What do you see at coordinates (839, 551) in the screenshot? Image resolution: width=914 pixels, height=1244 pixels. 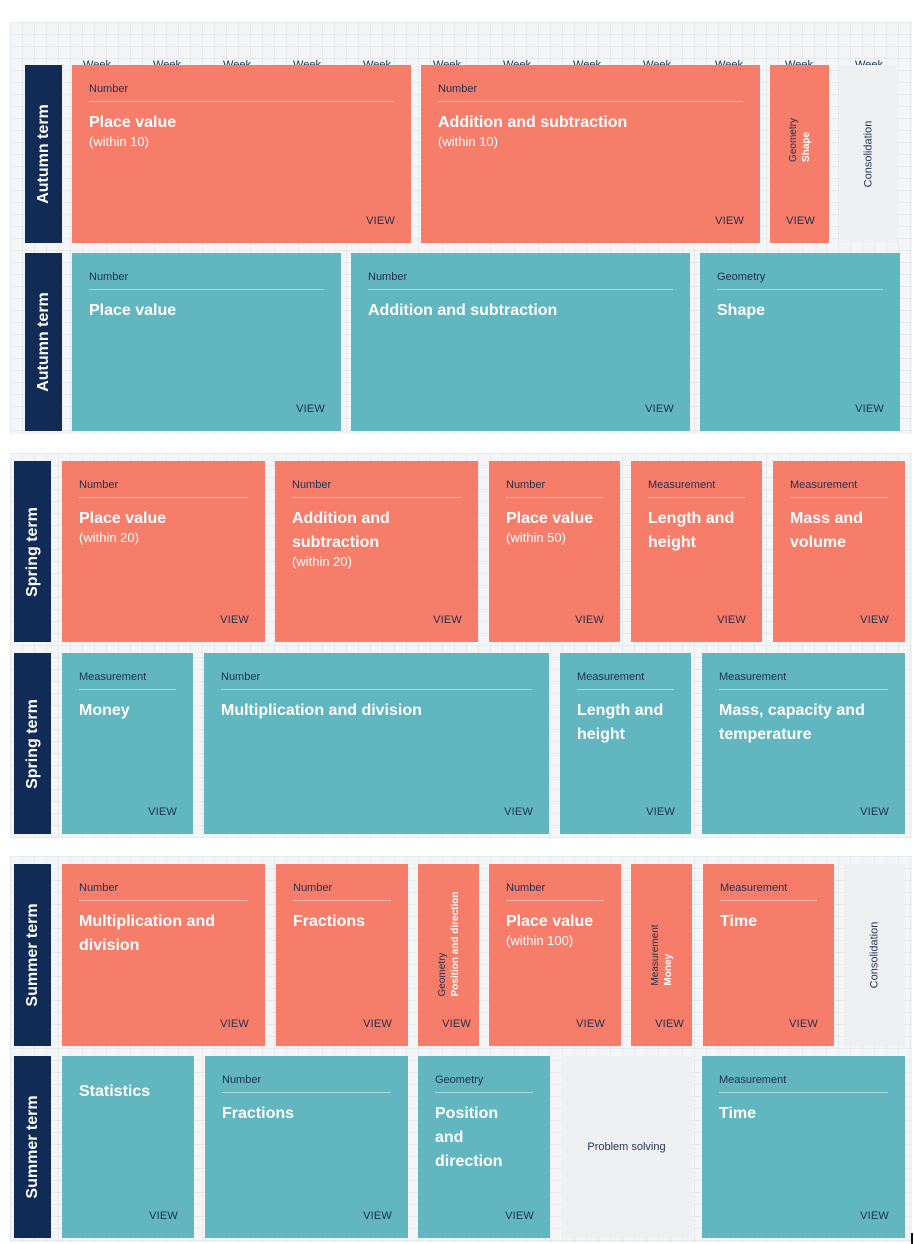 I see `unit-card-mass-volume: Measurement Mass and volume VIEW` at bounding box center [839, 551].